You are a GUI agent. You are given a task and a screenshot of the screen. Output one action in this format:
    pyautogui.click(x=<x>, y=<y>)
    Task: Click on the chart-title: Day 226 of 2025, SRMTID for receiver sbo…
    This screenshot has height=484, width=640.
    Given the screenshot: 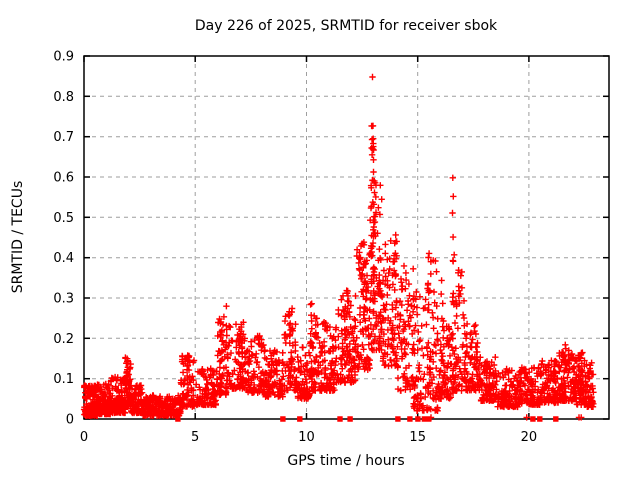 What is the action you would take?
    pyautogui.click(x=346, y=26)
    